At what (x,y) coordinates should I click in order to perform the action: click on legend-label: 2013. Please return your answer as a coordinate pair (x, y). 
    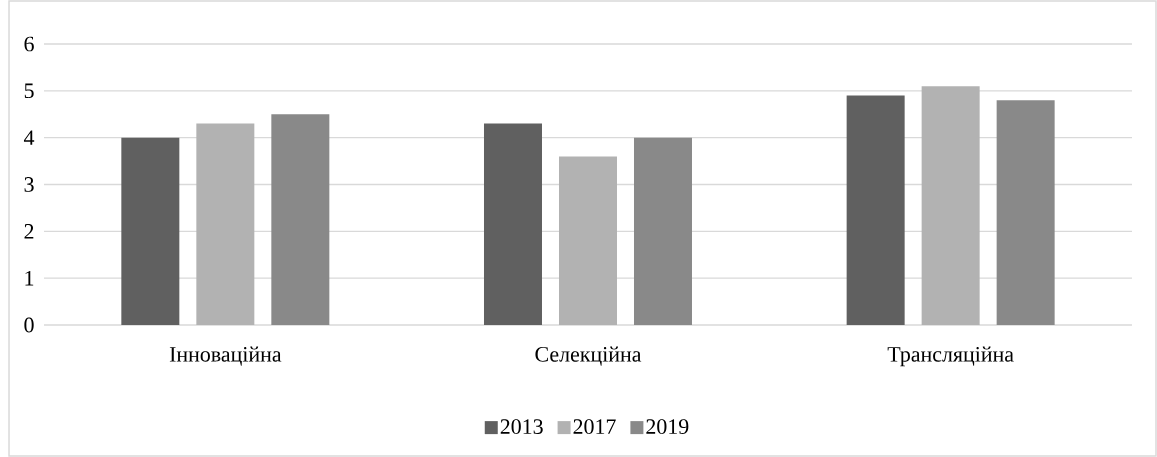
    Looking at the image, I should click on (521, 426).